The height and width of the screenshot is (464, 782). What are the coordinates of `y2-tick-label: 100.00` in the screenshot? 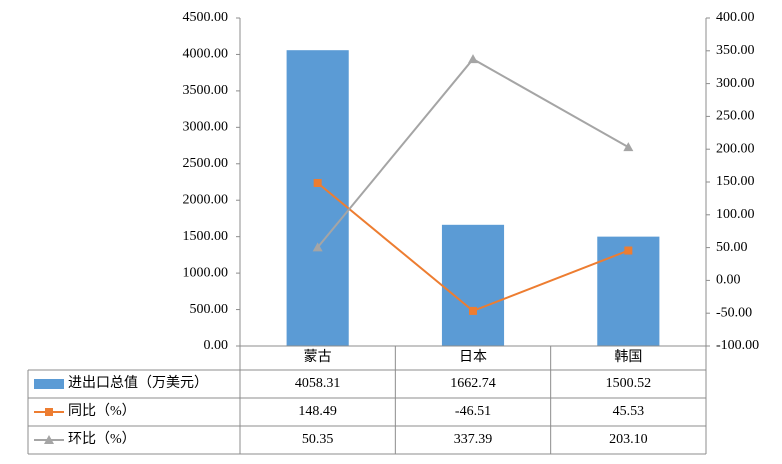 It's located at (735, 214).